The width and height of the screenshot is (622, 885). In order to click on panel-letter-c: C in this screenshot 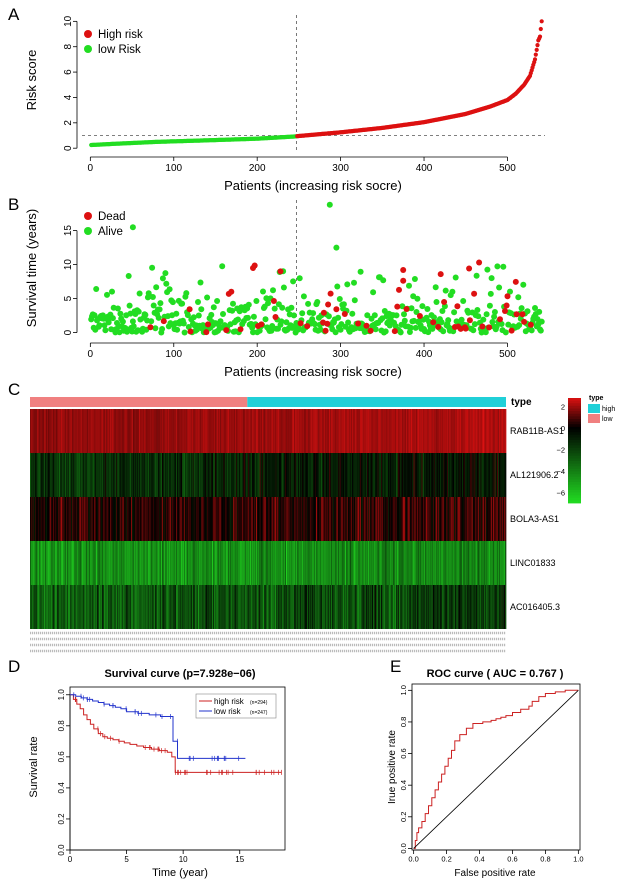, I will do `click(14, 389)`.